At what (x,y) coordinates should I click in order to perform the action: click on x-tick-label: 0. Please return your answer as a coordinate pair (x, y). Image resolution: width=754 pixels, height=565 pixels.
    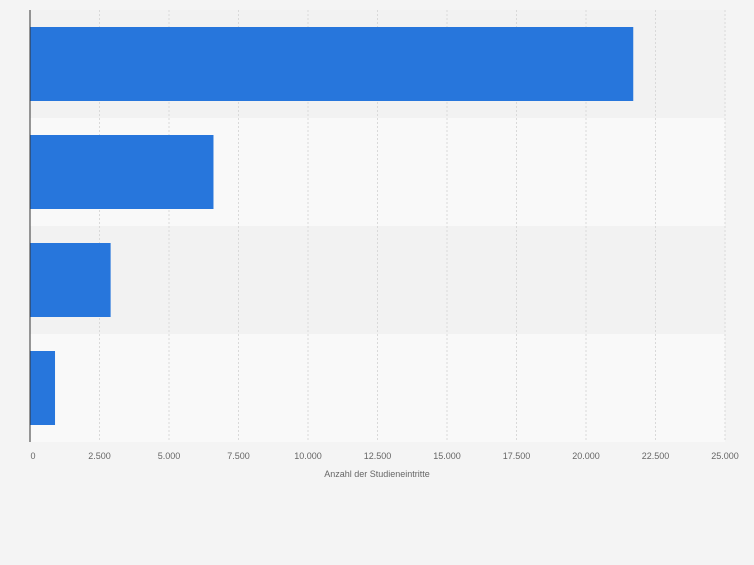
    Looking at the image, I should click on (32, 456).